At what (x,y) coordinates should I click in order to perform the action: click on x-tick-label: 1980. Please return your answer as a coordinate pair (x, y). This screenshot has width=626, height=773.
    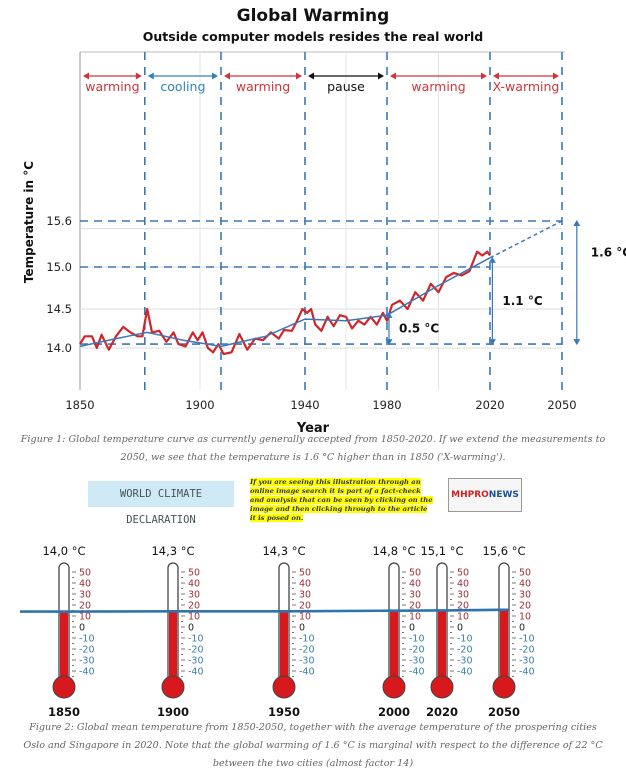
    Looking at the image, I should click on (386, 405).